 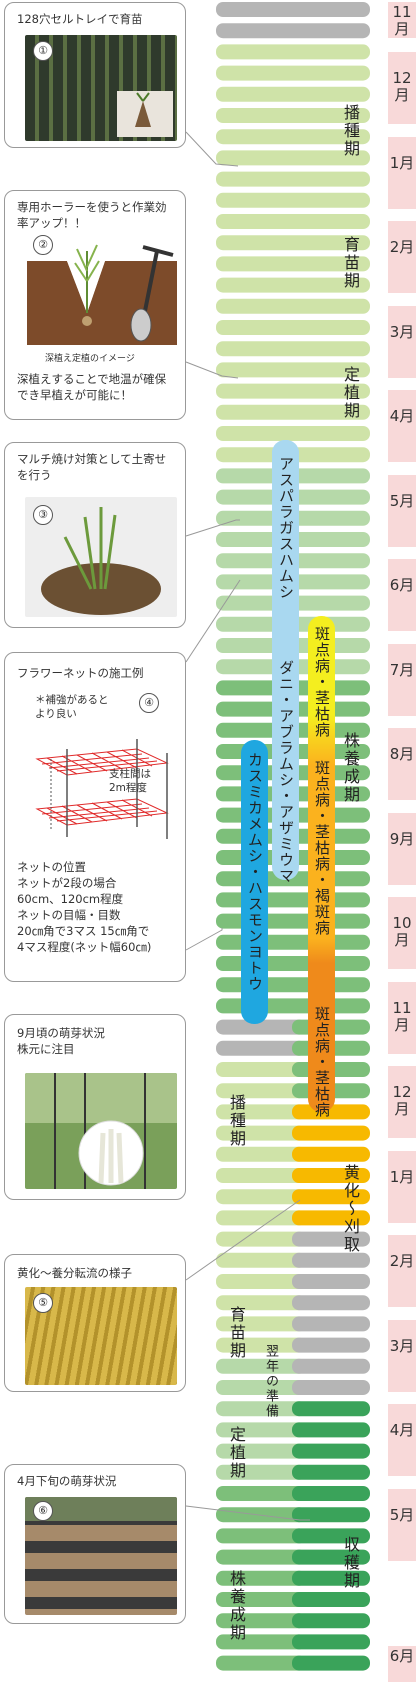 What do you see at coordinates (286, 528) in the screenshot?
I see `pest-aphid-text: アスパラガスハムシ` at bounding box center [286, 528].